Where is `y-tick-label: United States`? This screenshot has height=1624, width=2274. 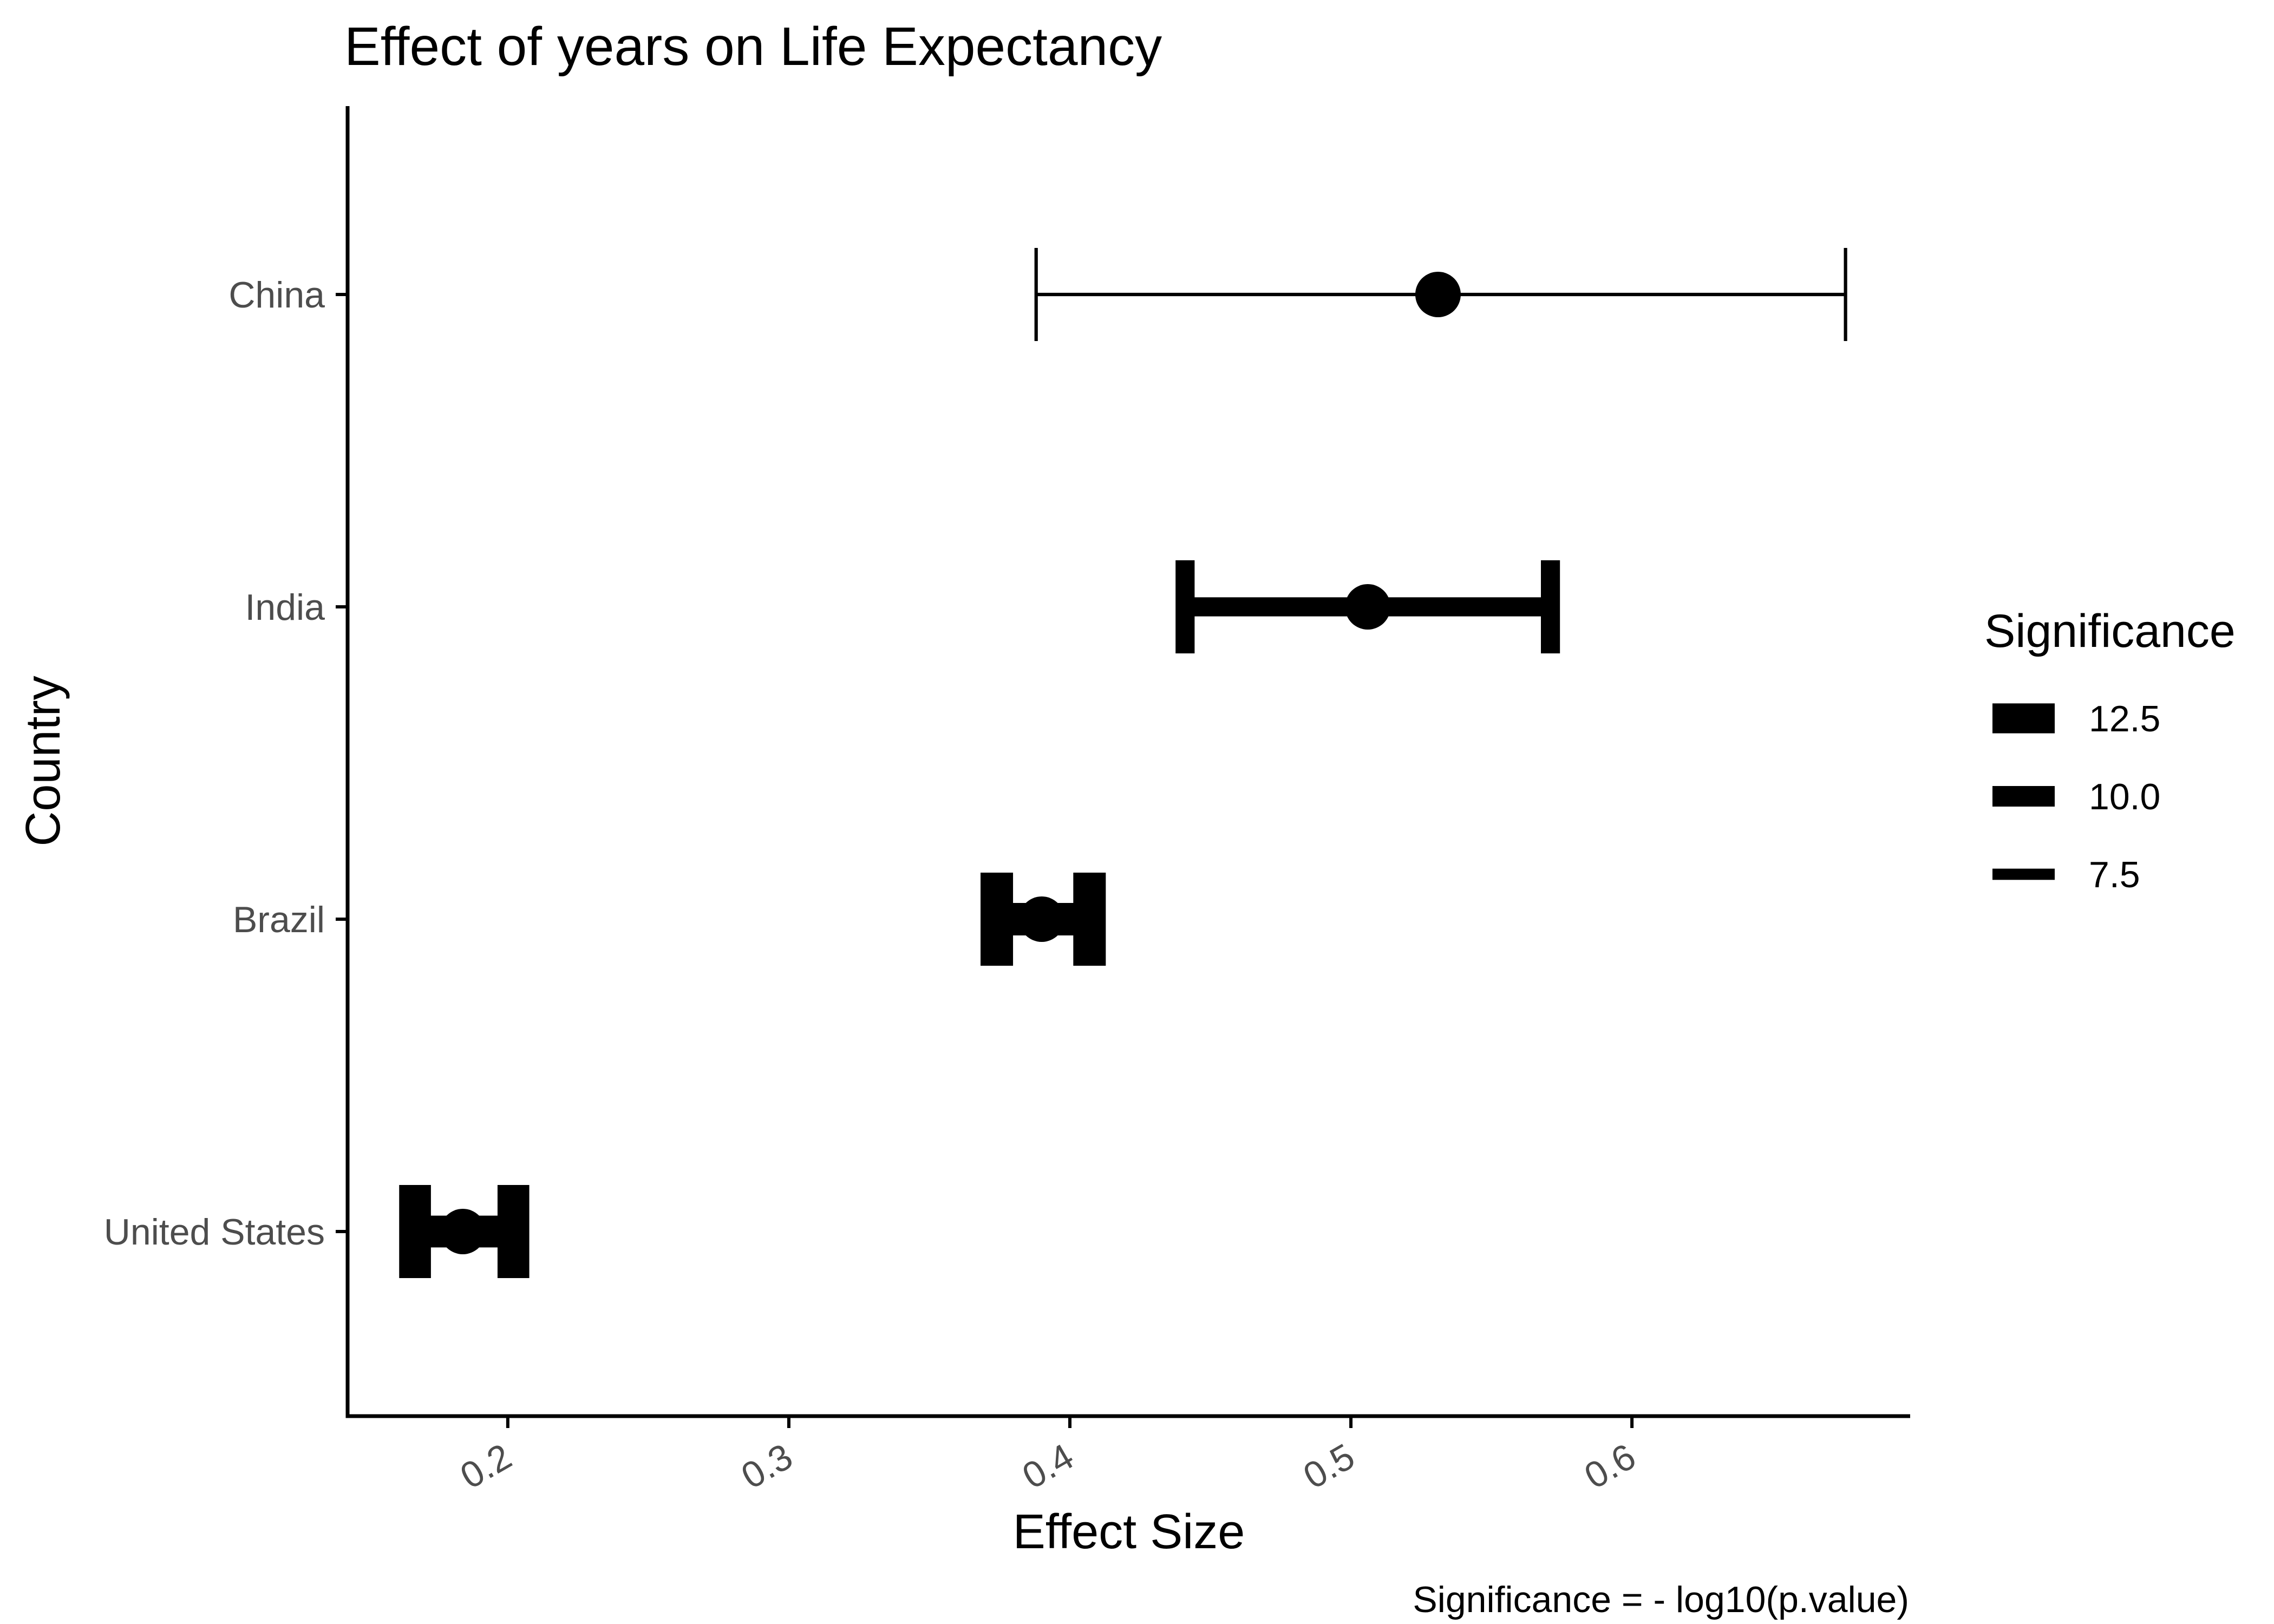 y-tick-label: United States is located at coordinates (215, 1232).